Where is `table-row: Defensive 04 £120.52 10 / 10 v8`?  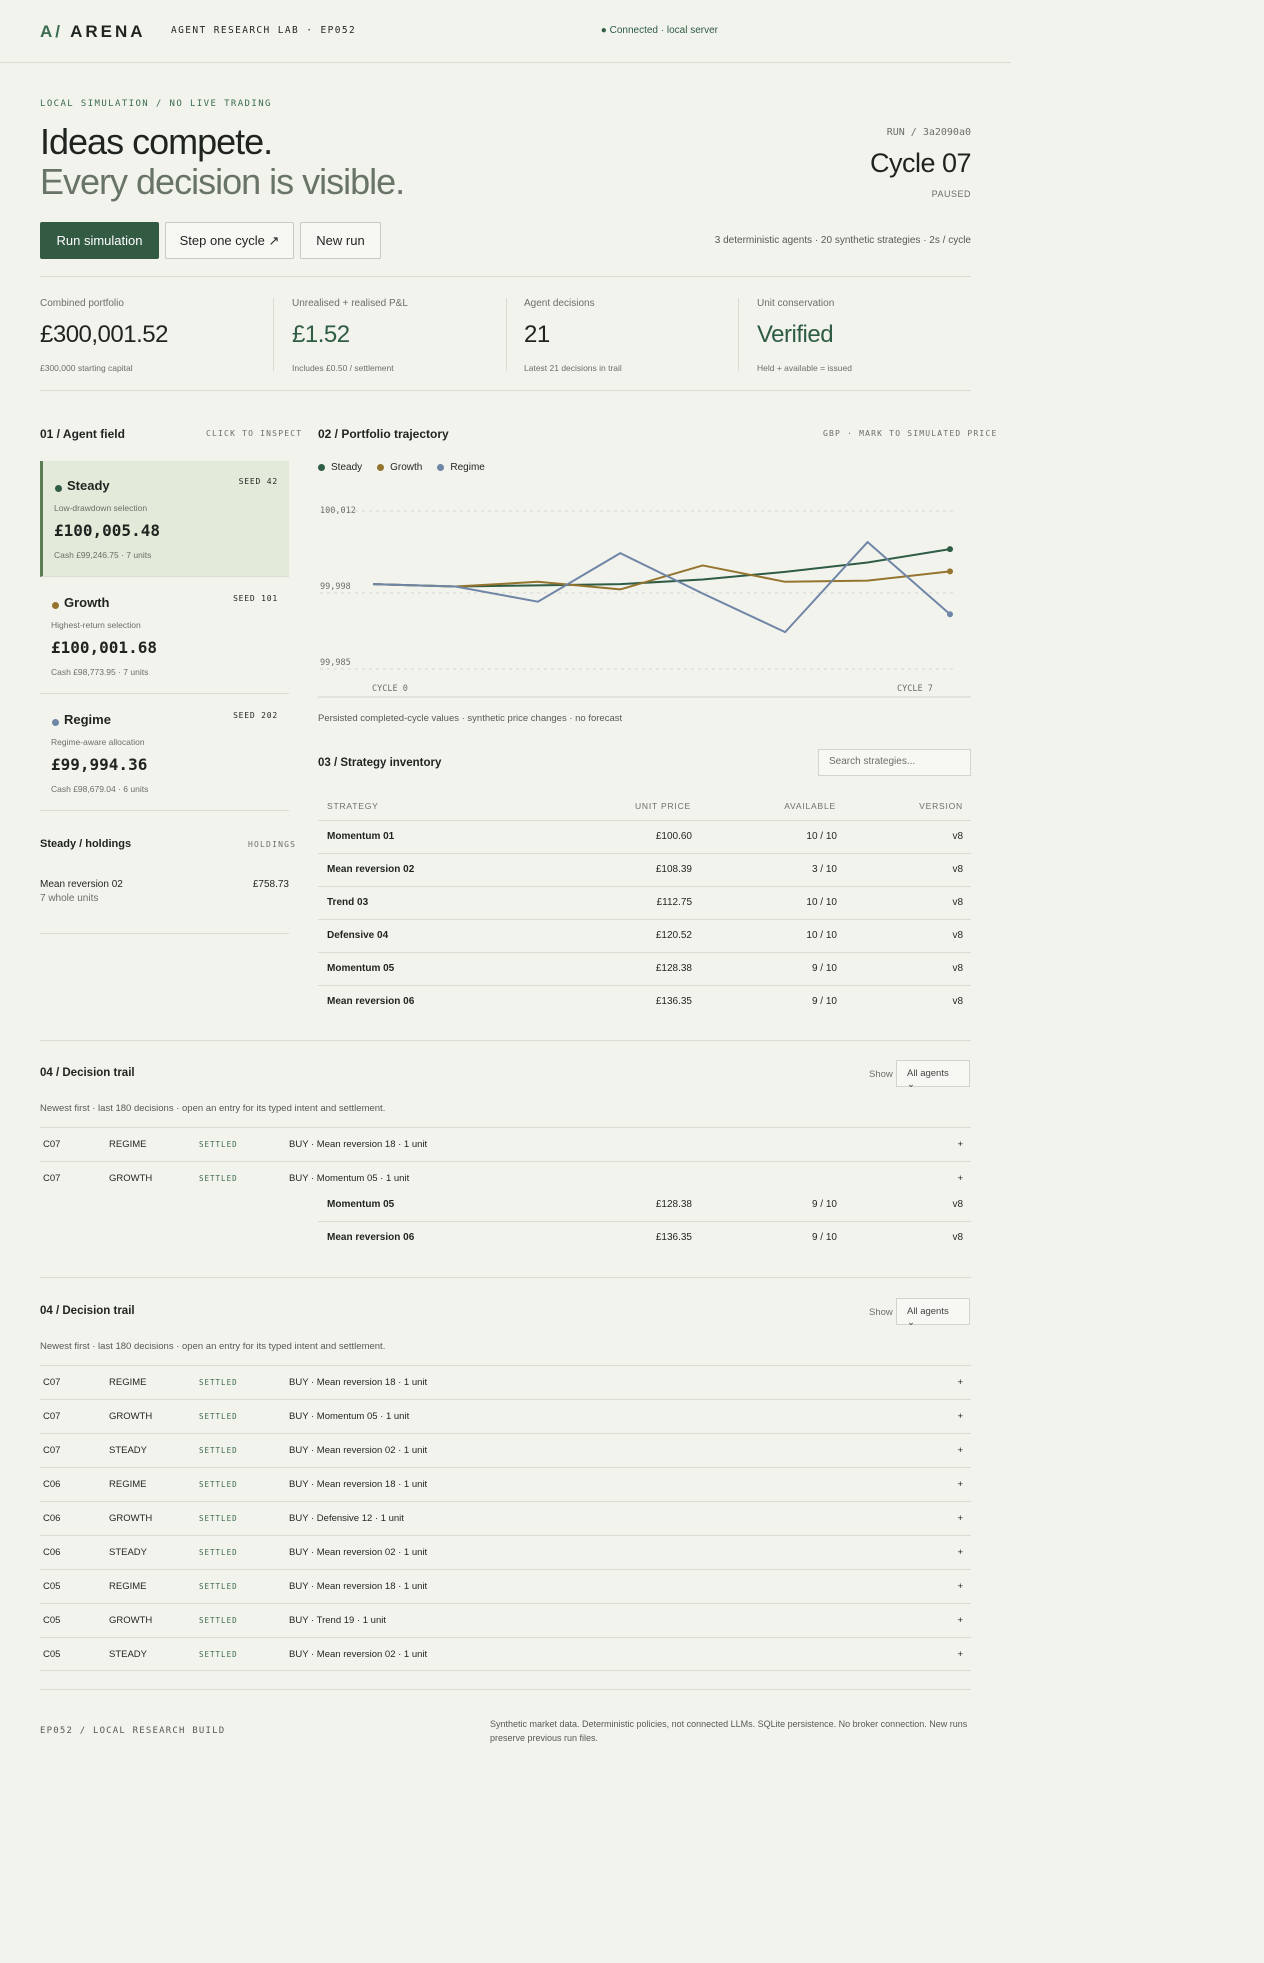 table-row: Defensive 04 £120.52 10 / 10 v8 is located at coordinates (644, 935).